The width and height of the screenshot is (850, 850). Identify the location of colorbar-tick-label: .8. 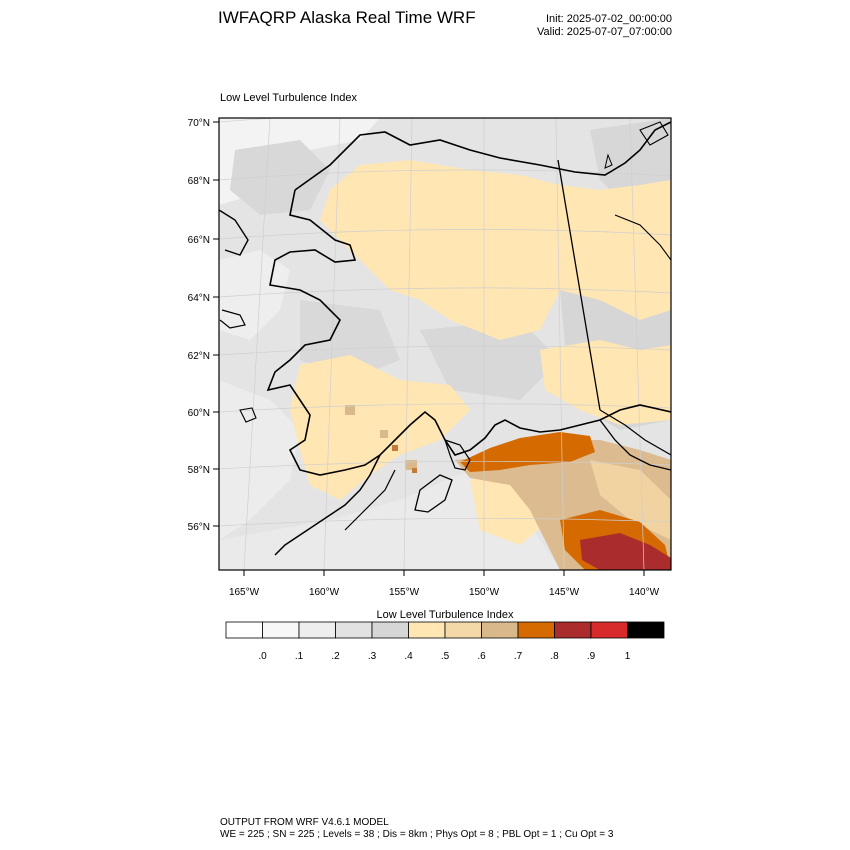
(554, 656).